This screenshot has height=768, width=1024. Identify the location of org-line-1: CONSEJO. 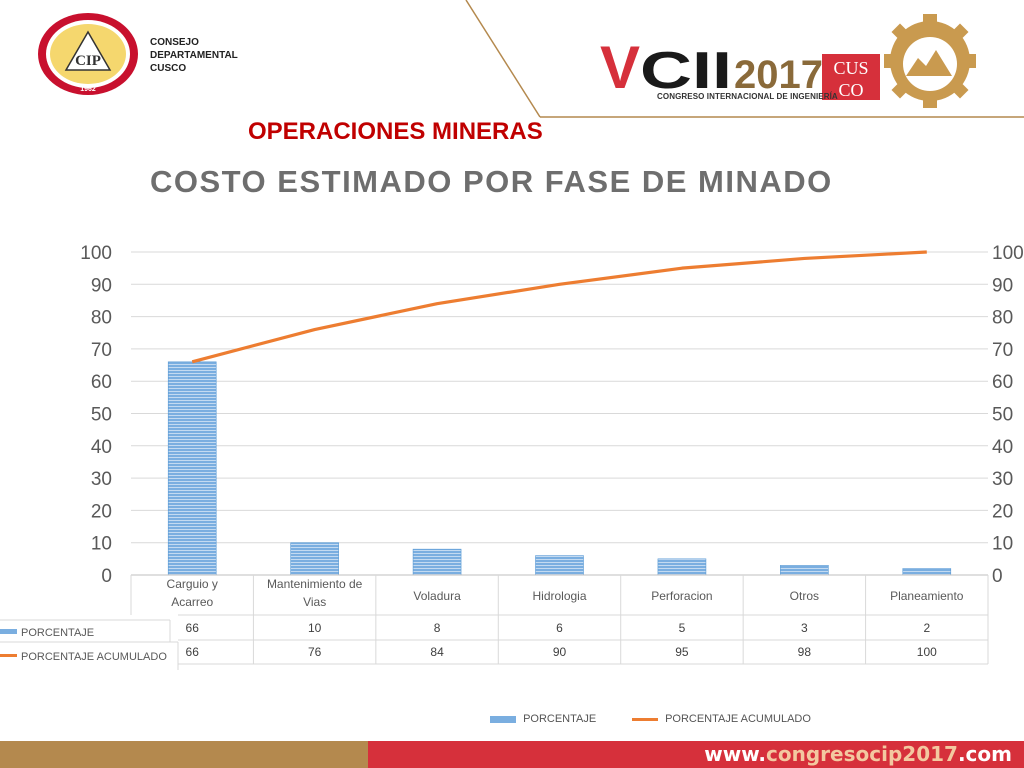
(174, 42).